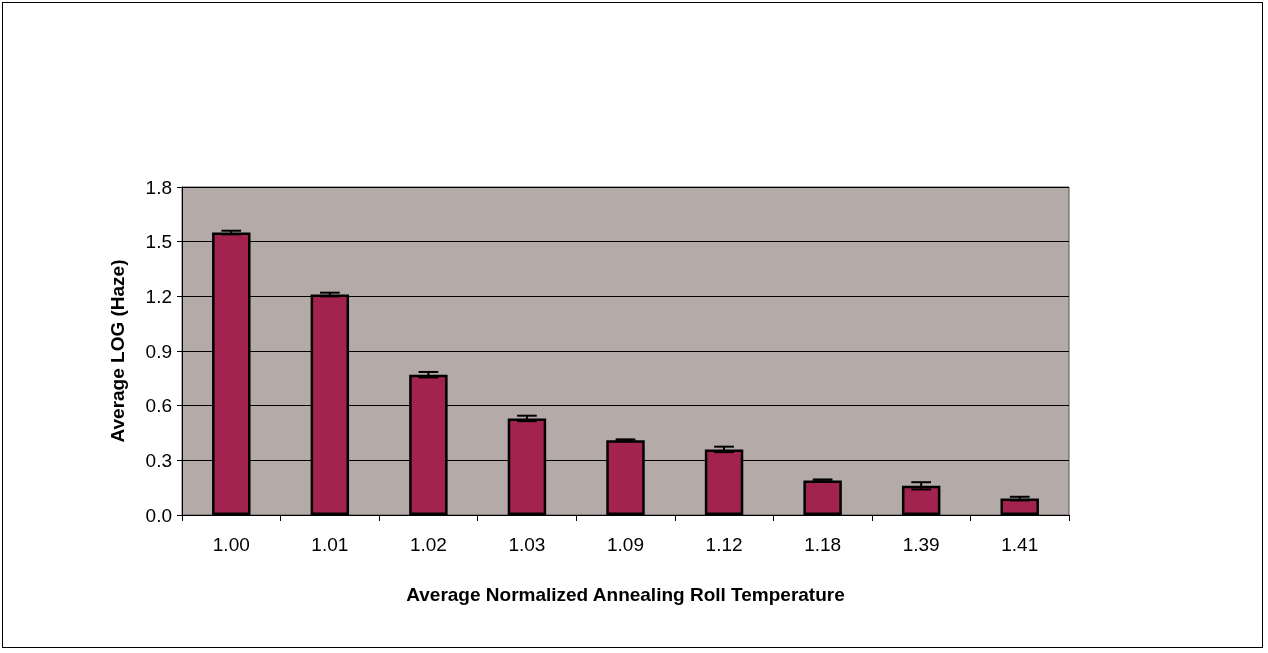 This screenshot has height=653, width=1268. What do you see at coordinates (1020, 544) in the screenshot?
I see `x-tick-label: 1.41` at bounding box center [1020, 544].